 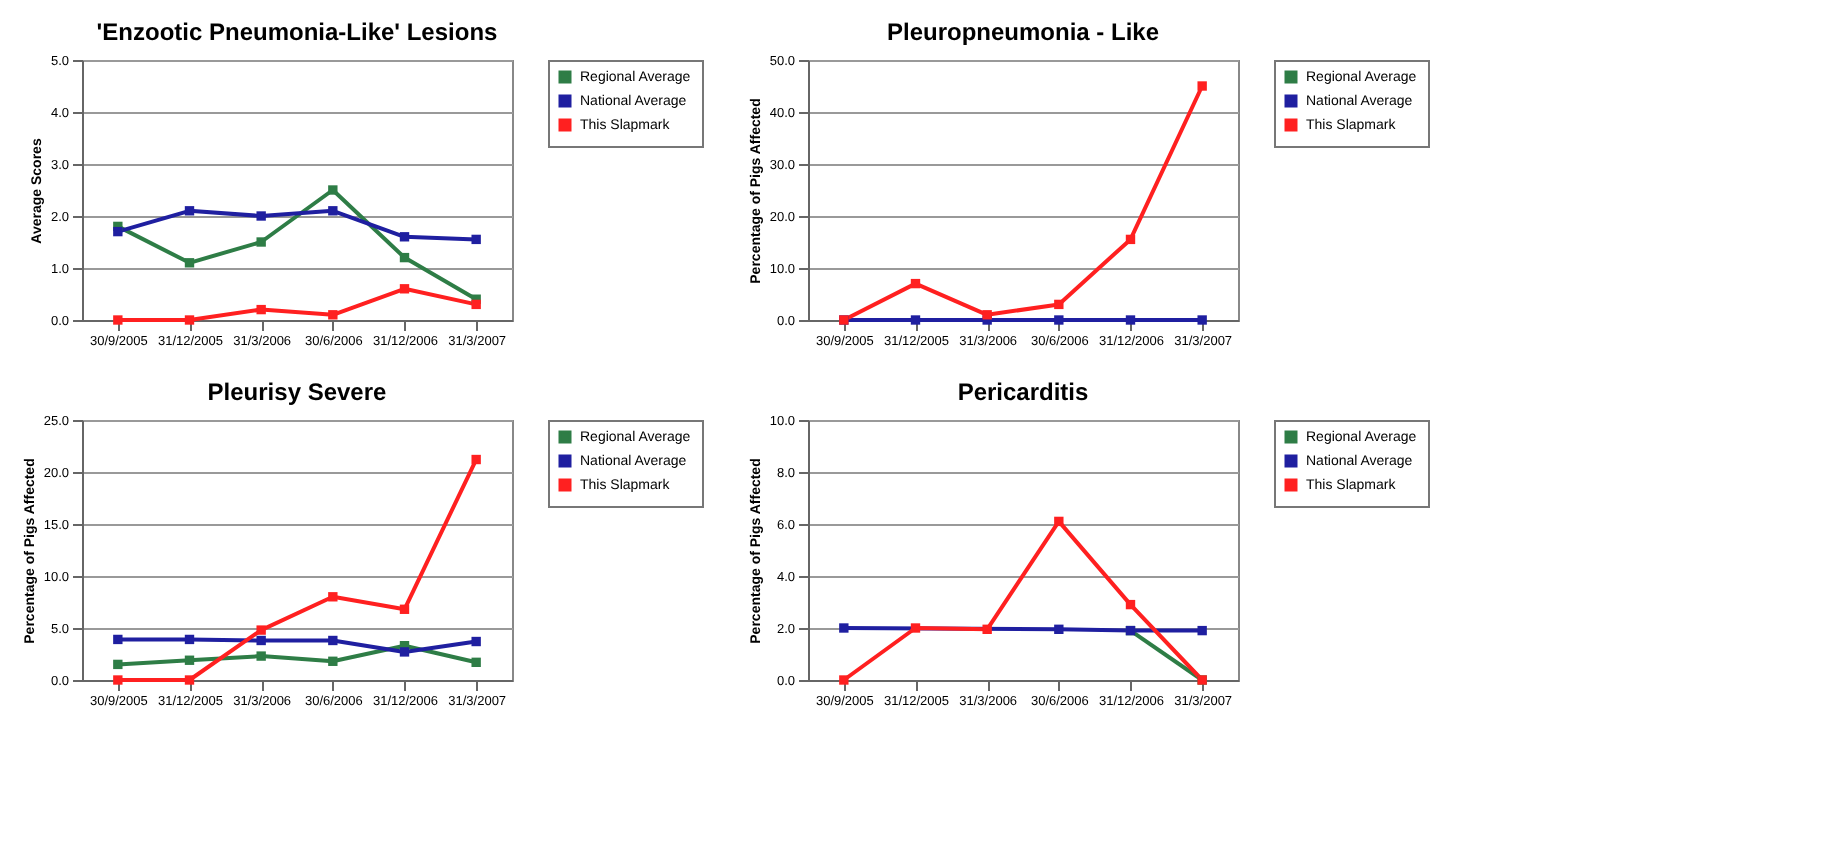 What do you see at coordinates (297, 32) in the screenshot?
I see `chart-title: 'Enzootic Pneumonia-Like' Lesions` at bounding box center [297, 32].